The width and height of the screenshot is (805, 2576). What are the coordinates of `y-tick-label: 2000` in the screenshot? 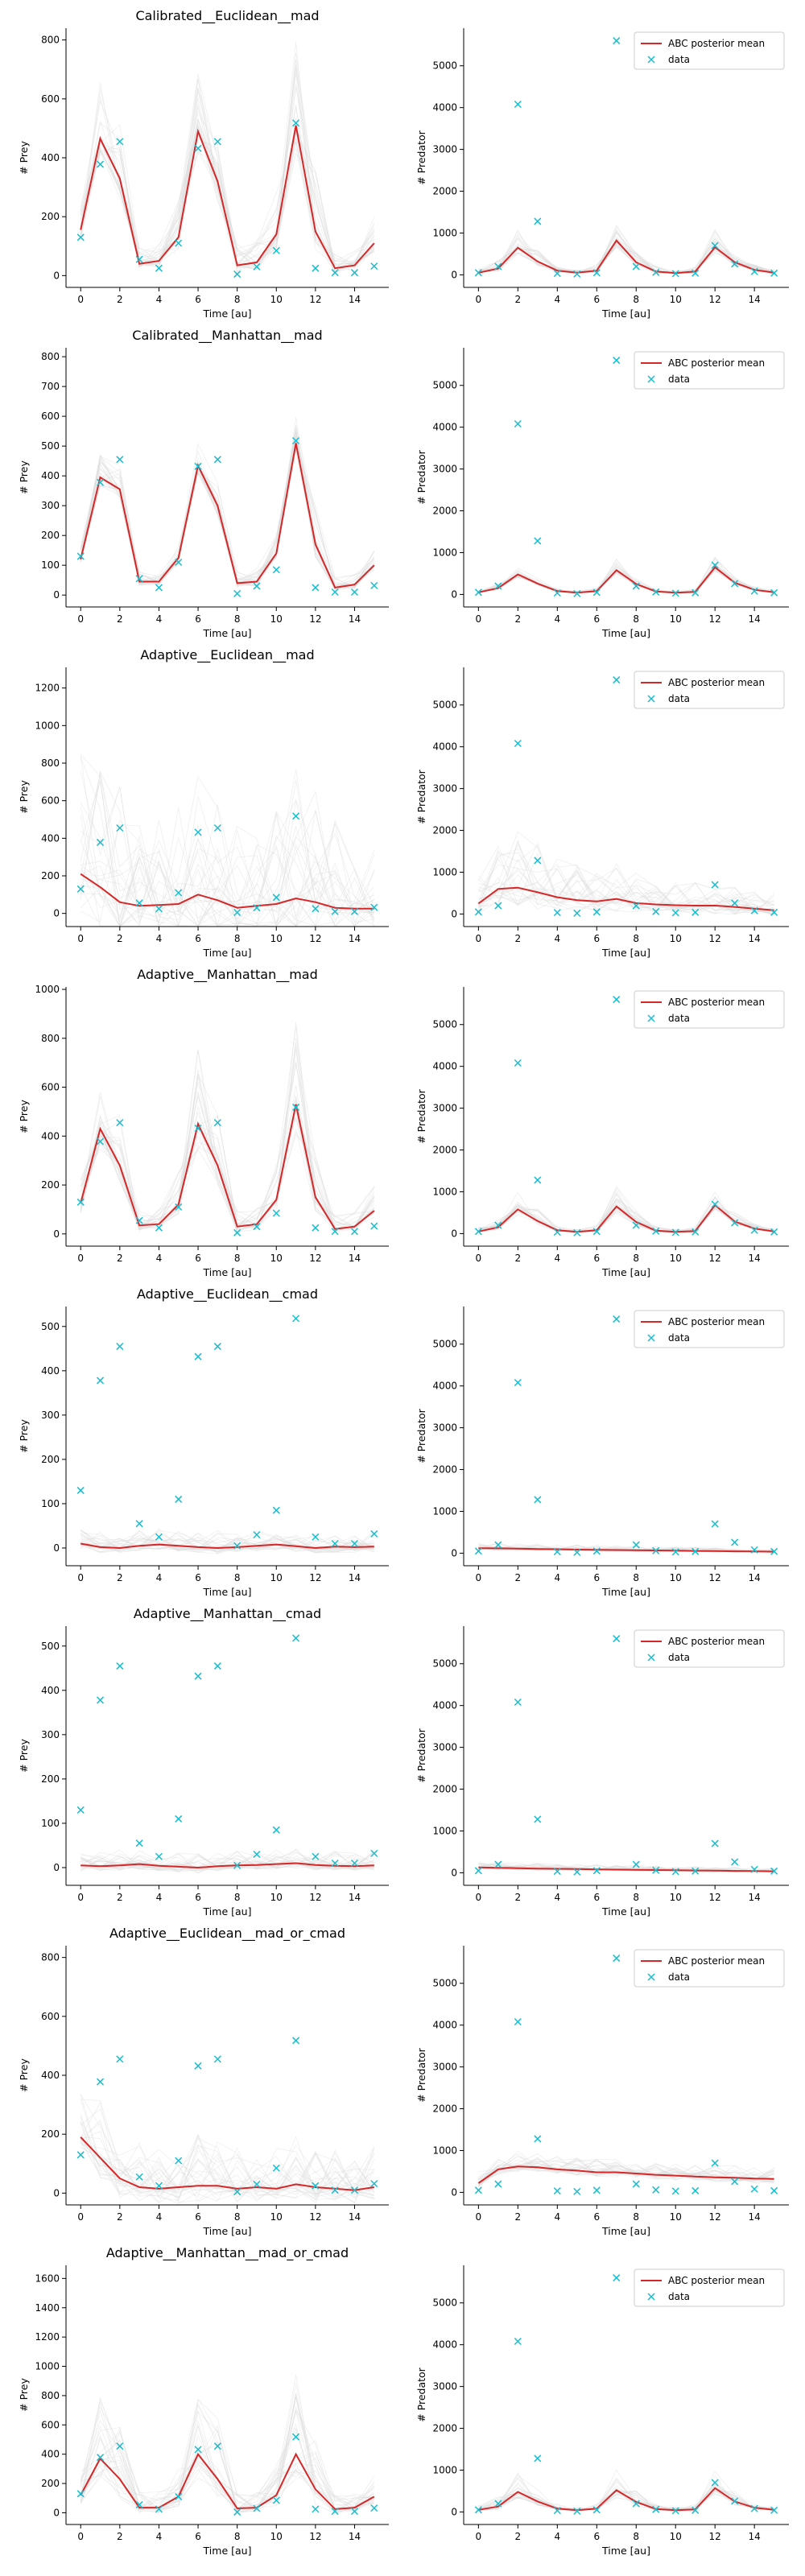 It's located at (444, 1789).